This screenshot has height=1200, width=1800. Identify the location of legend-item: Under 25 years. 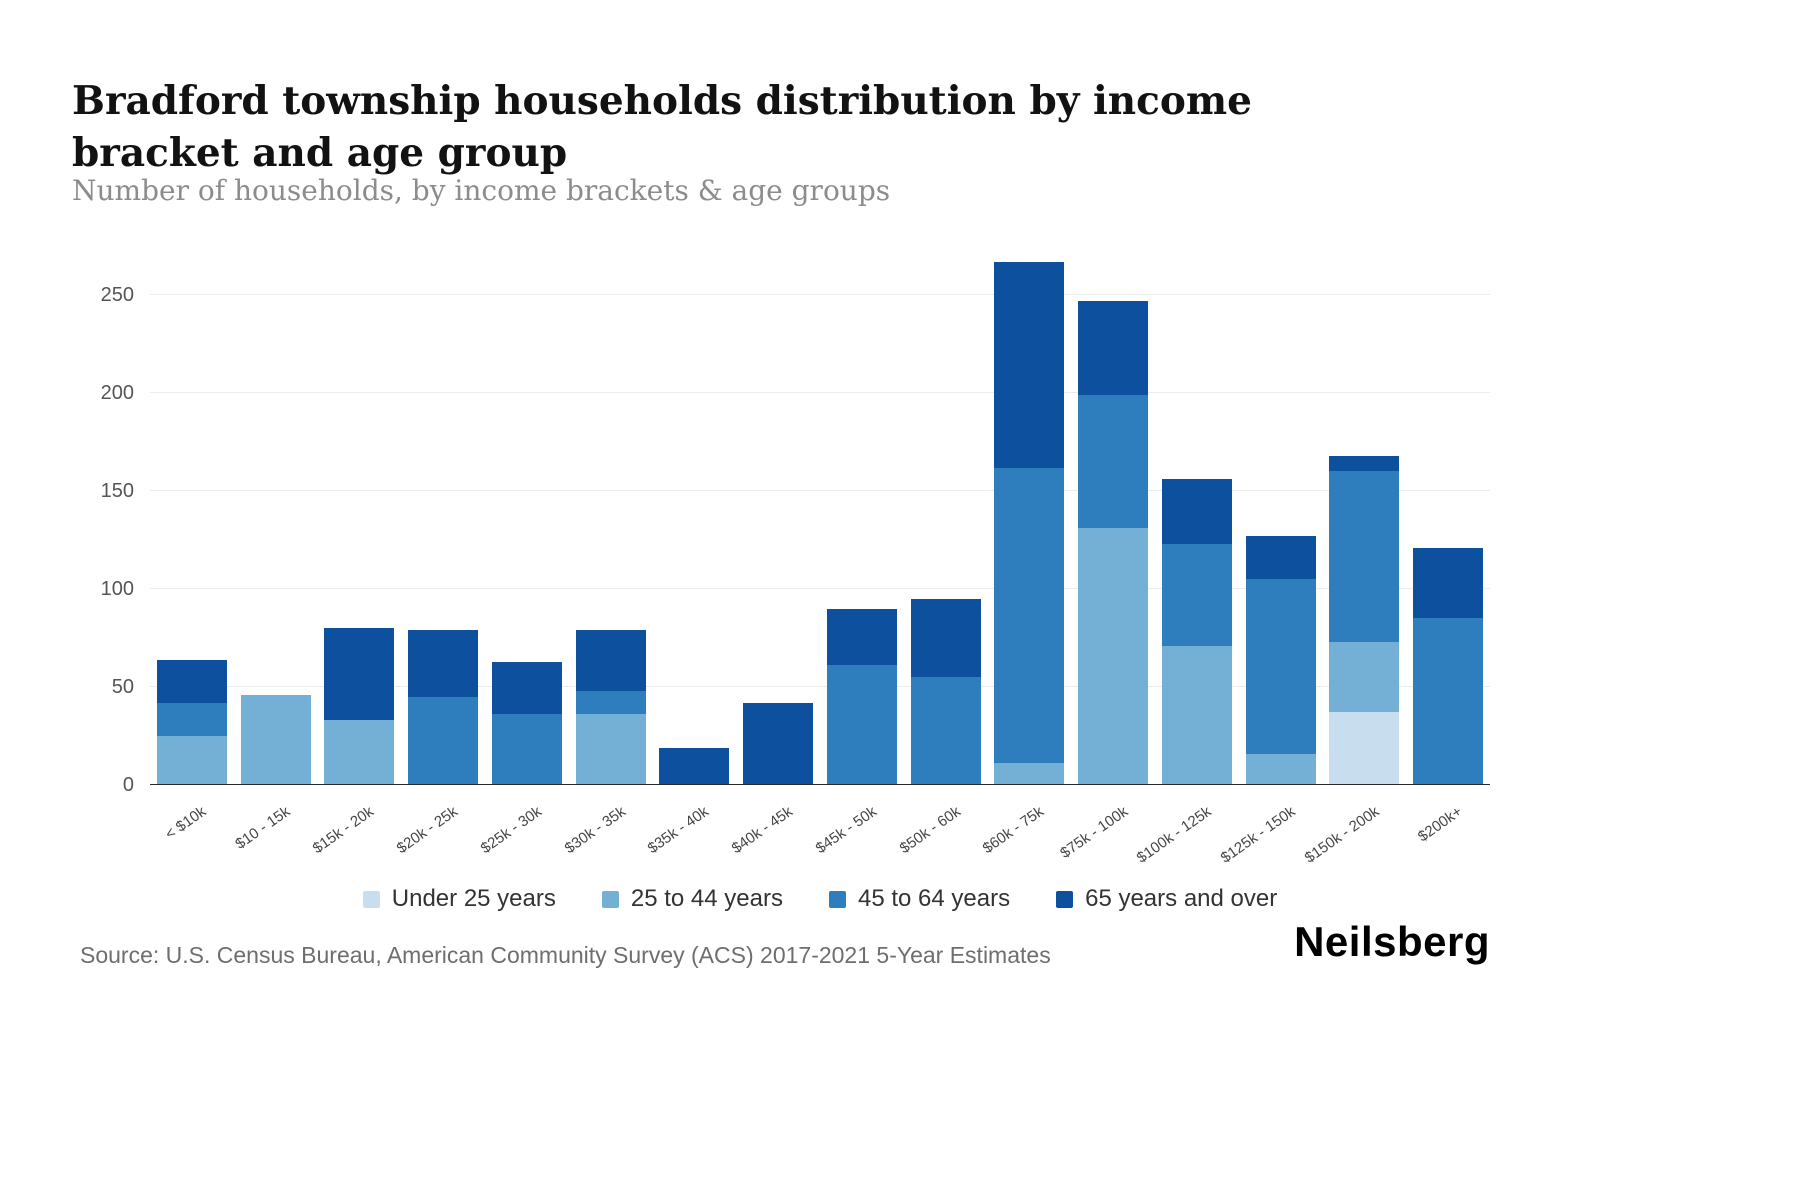
(459, 899).